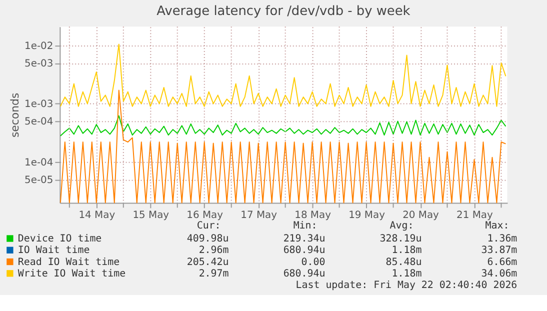  Describe the element at coordinates (39, 104) in the screenshot. I see `y-tick-label: 1e-03` at that location.